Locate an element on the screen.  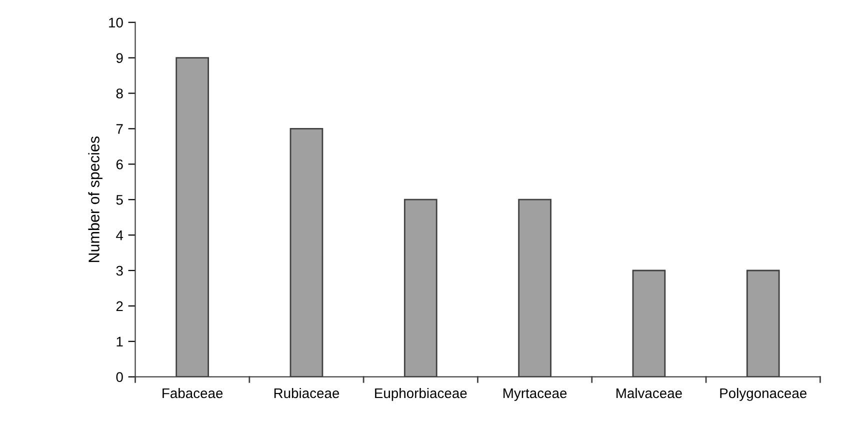
y-tick-label: 10 is located at coordinates (116, 23).